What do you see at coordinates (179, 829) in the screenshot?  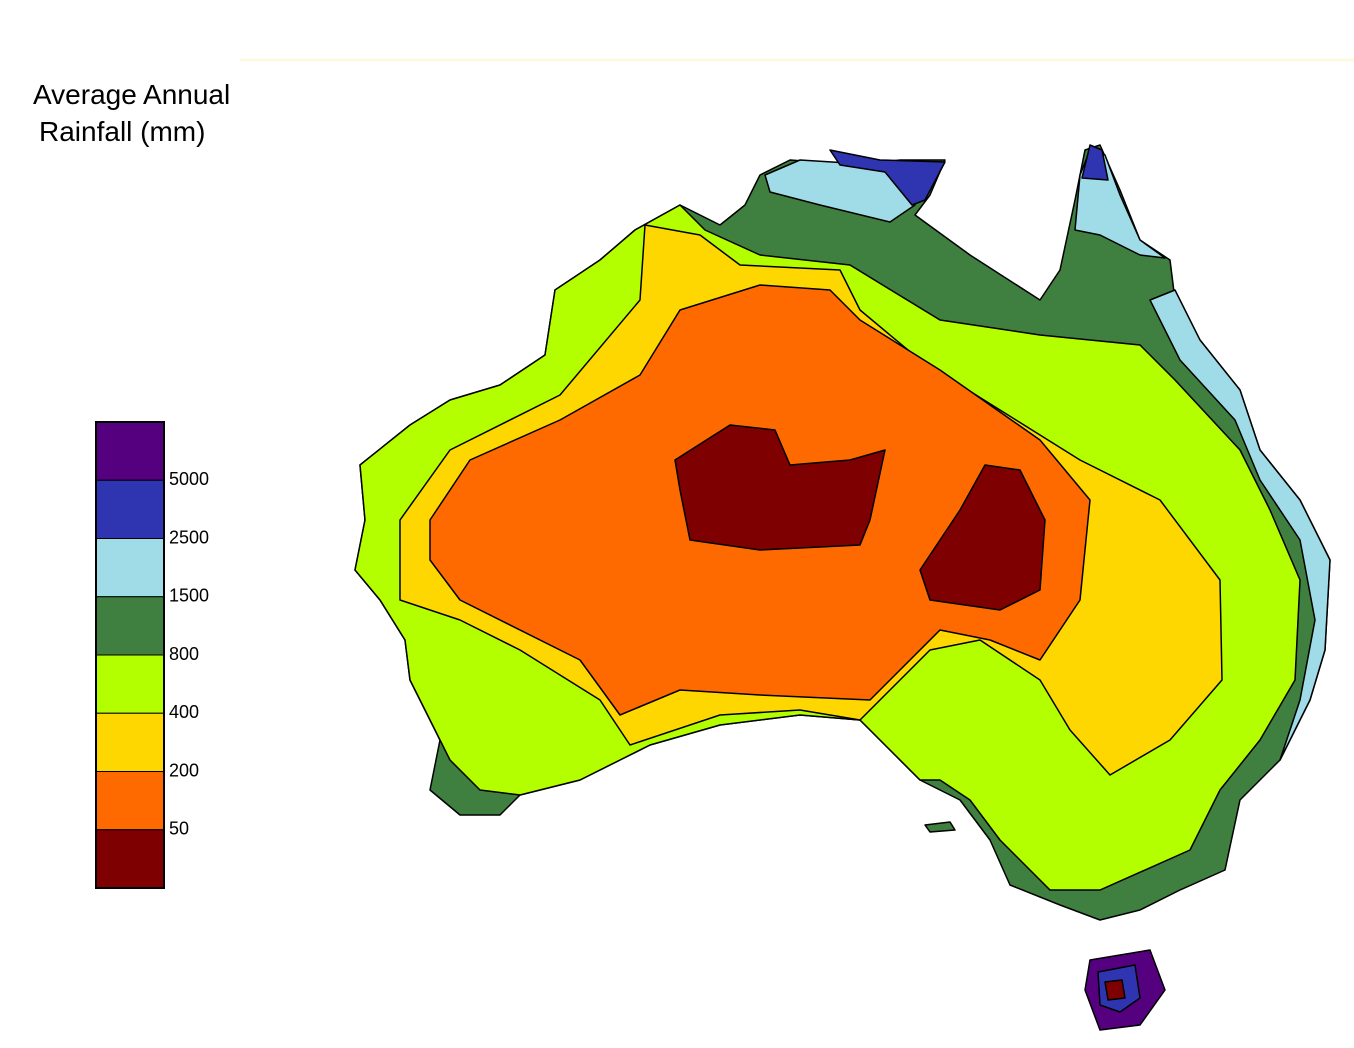 I see `legend-label: 50` at bounding box center [179, 829].